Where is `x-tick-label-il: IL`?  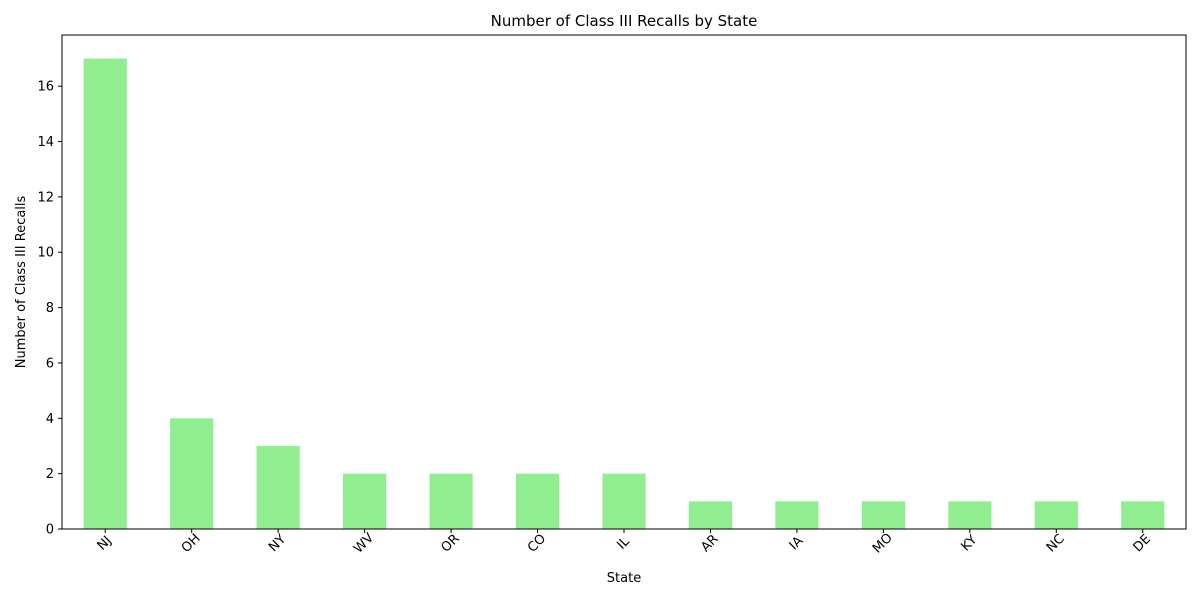 x-tick-label-il: IL is located at coordinates (623, 543).